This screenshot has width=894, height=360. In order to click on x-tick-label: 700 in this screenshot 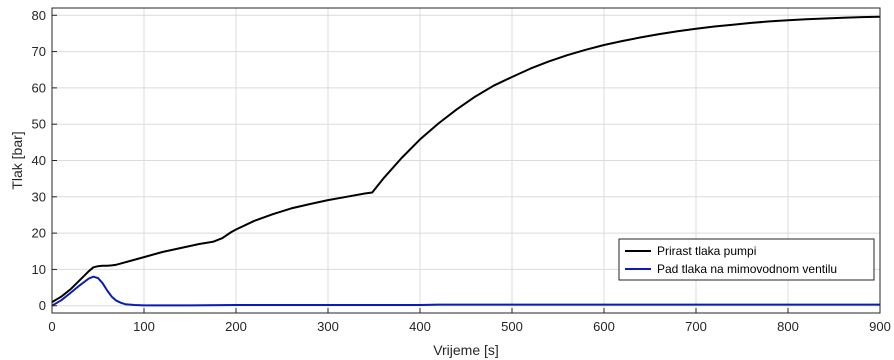, I will do `click(696, 326)`.